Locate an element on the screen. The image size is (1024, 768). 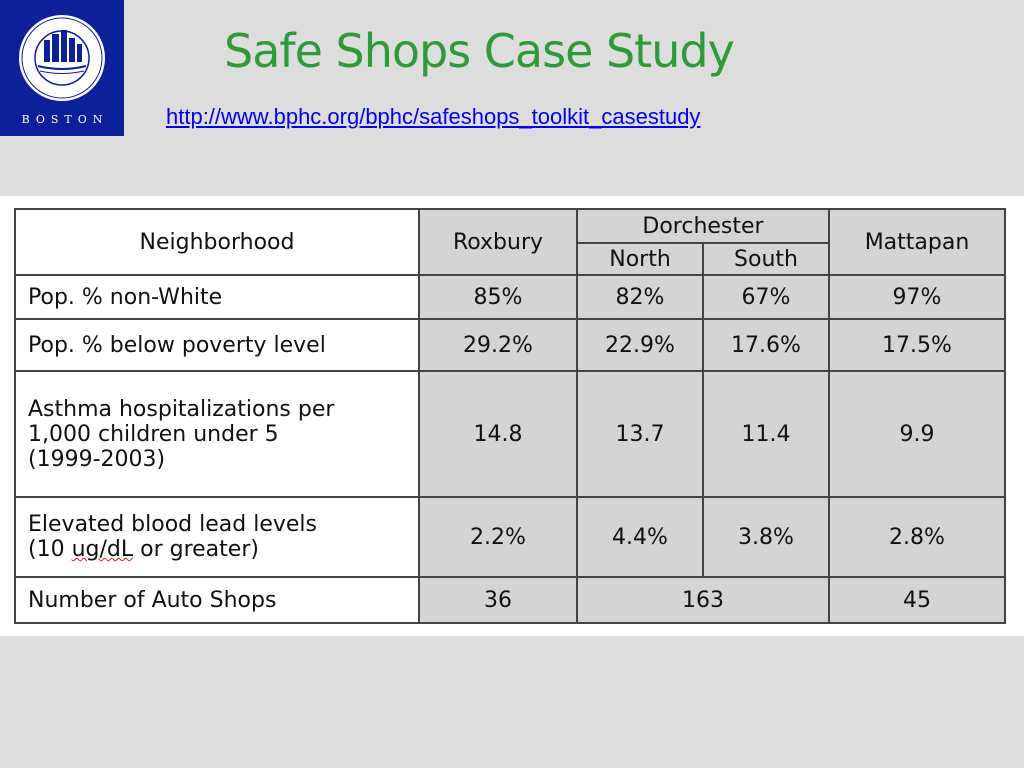
row-label-line: Elevated blood lead levels is located at coordinates (172, 524).